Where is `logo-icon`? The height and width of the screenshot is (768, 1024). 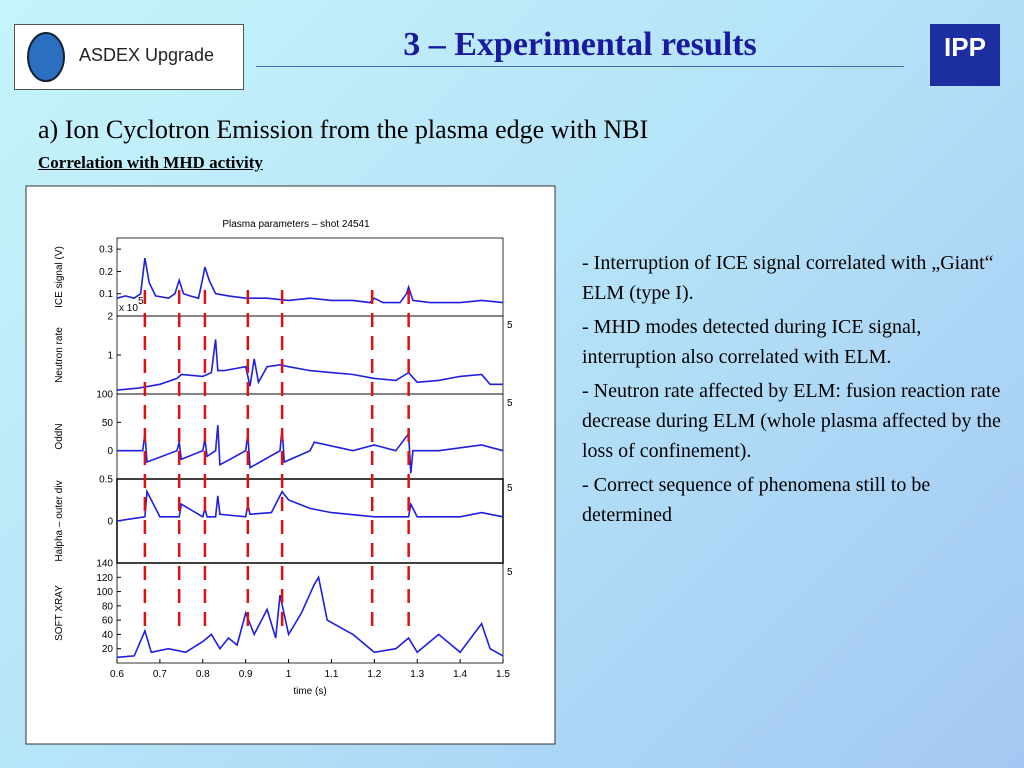 logo-icon is located at coordinates (46, 57).